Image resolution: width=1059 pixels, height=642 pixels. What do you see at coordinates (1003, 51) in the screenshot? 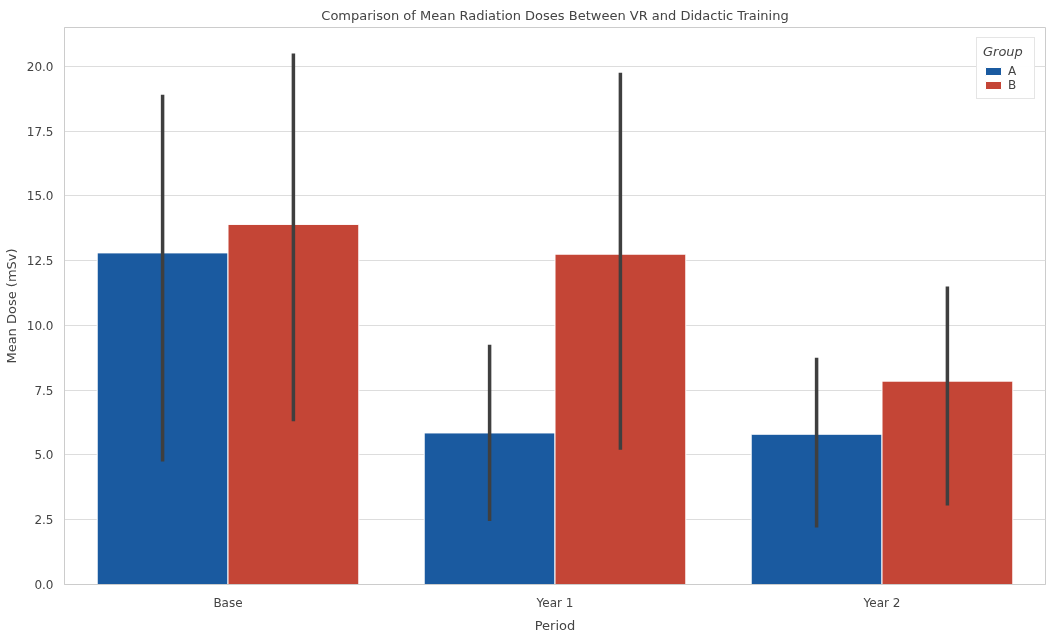
I see `legend-title: Group` at bounding box center [1003, 51].